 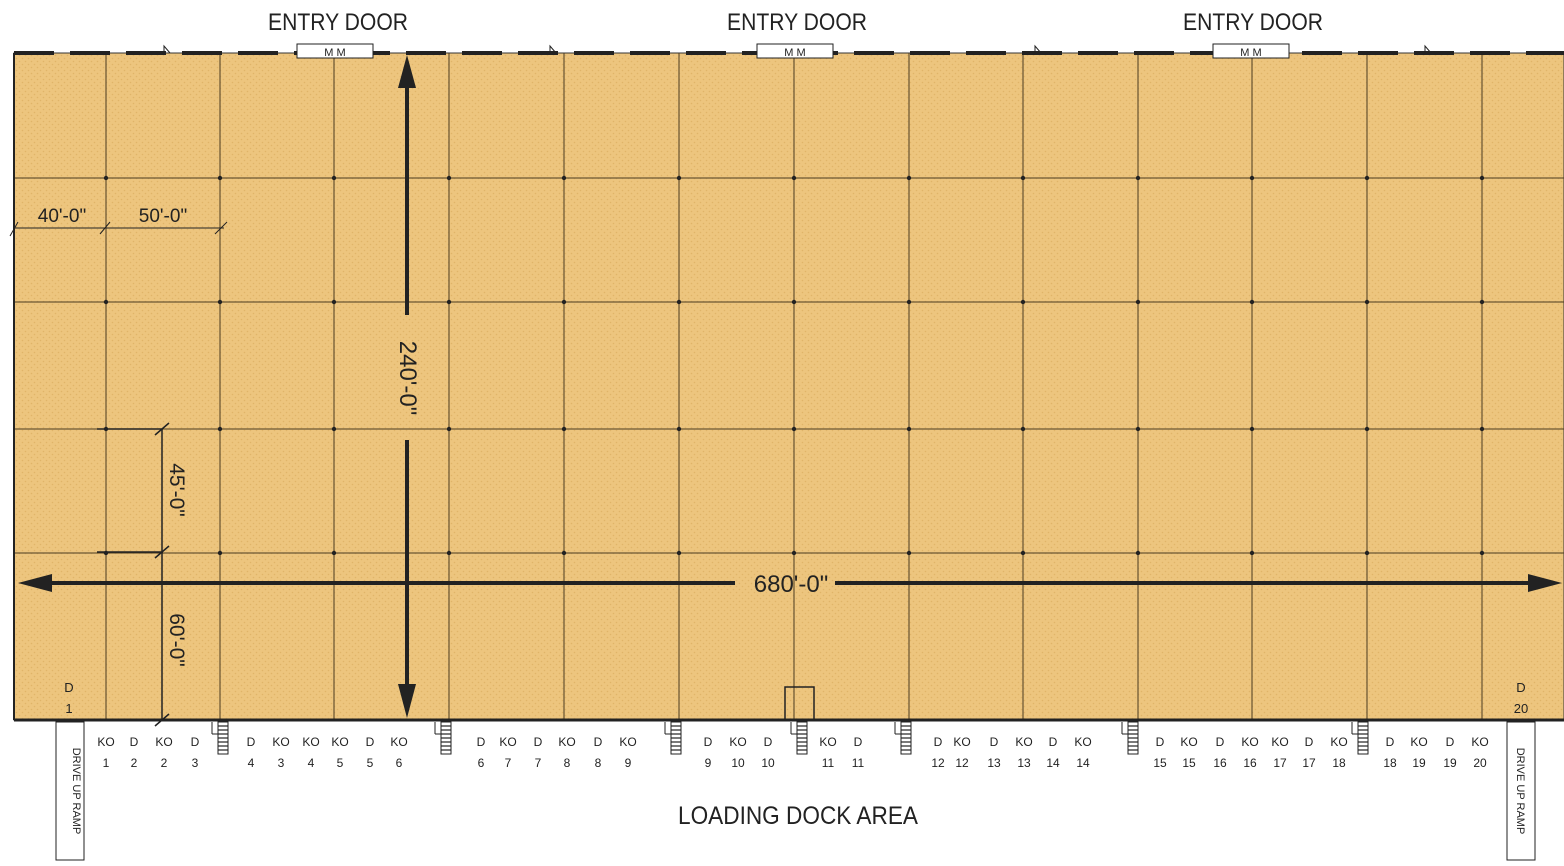 I want to click on drive-up-ramp-left-label: DRIVE UP RAMP, so click(x=76, y=791).